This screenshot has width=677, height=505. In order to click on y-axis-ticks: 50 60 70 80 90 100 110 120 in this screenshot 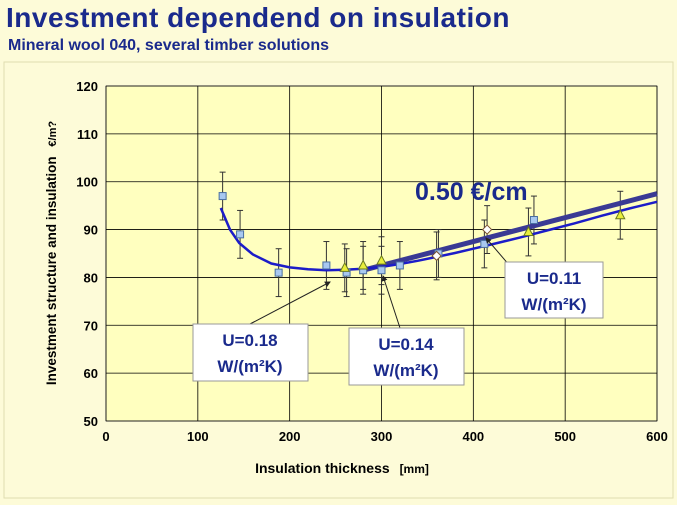, I will do `click(87, 254)`.